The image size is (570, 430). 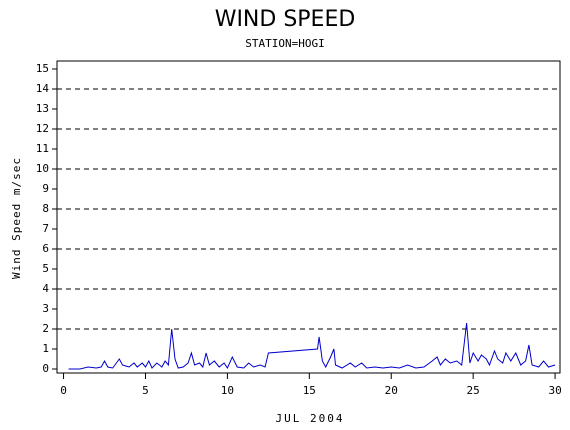 What do you see at coordinates (45, 348) in the screenshot?
I see `y-tick-label: 1` at bounding box center [45, 348].